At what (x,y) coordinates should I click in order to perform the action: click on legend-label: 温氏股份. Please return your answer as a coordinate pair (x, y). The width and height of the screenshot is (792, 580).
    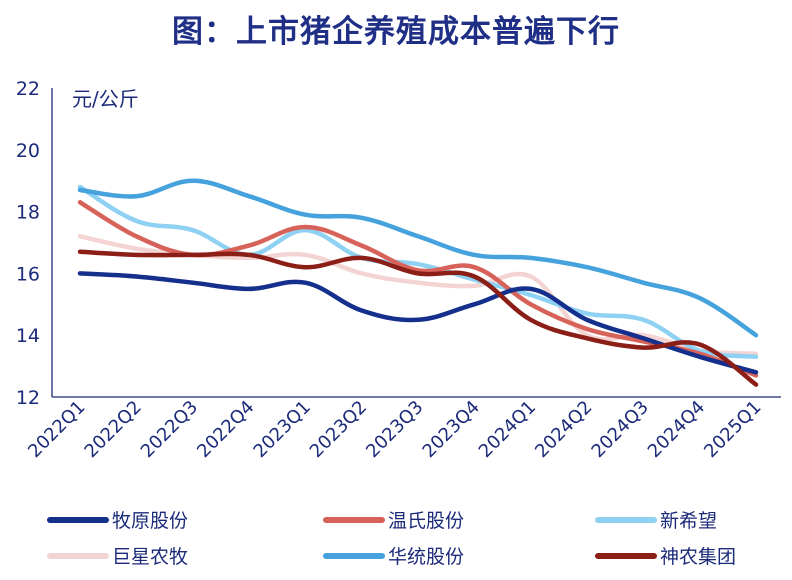
    Looking at the image, I should click on (426, 521).